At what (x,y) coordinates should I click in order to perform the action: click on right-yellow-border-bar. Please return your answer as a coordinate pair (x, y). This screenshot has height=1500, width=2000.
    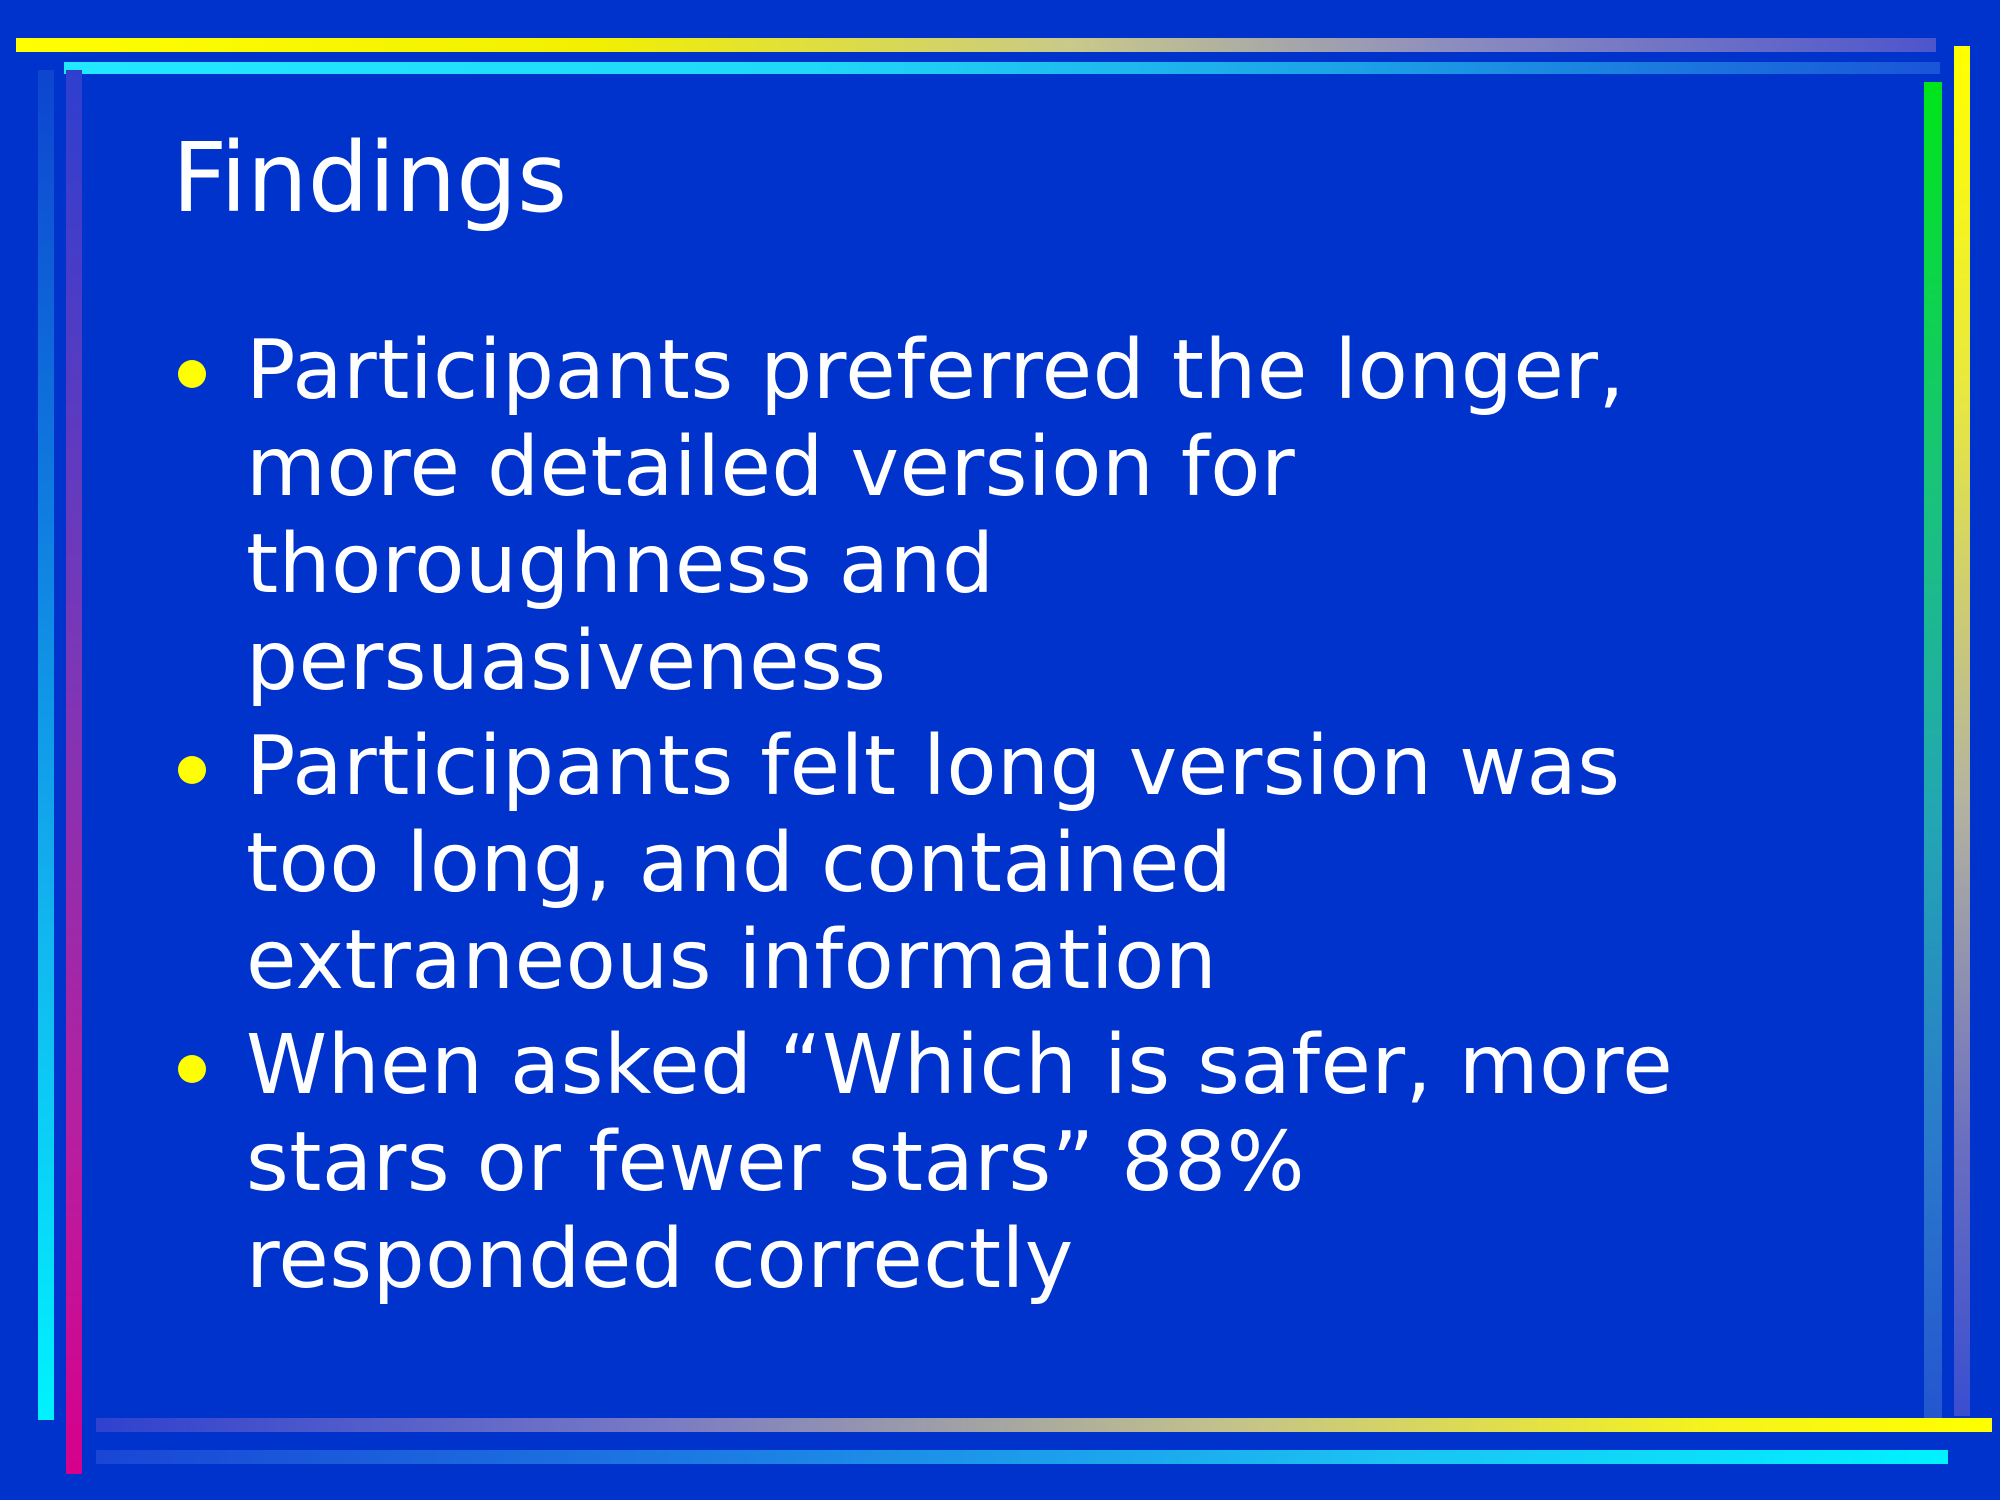
    Looking at the image, I should click on (1962, 731).